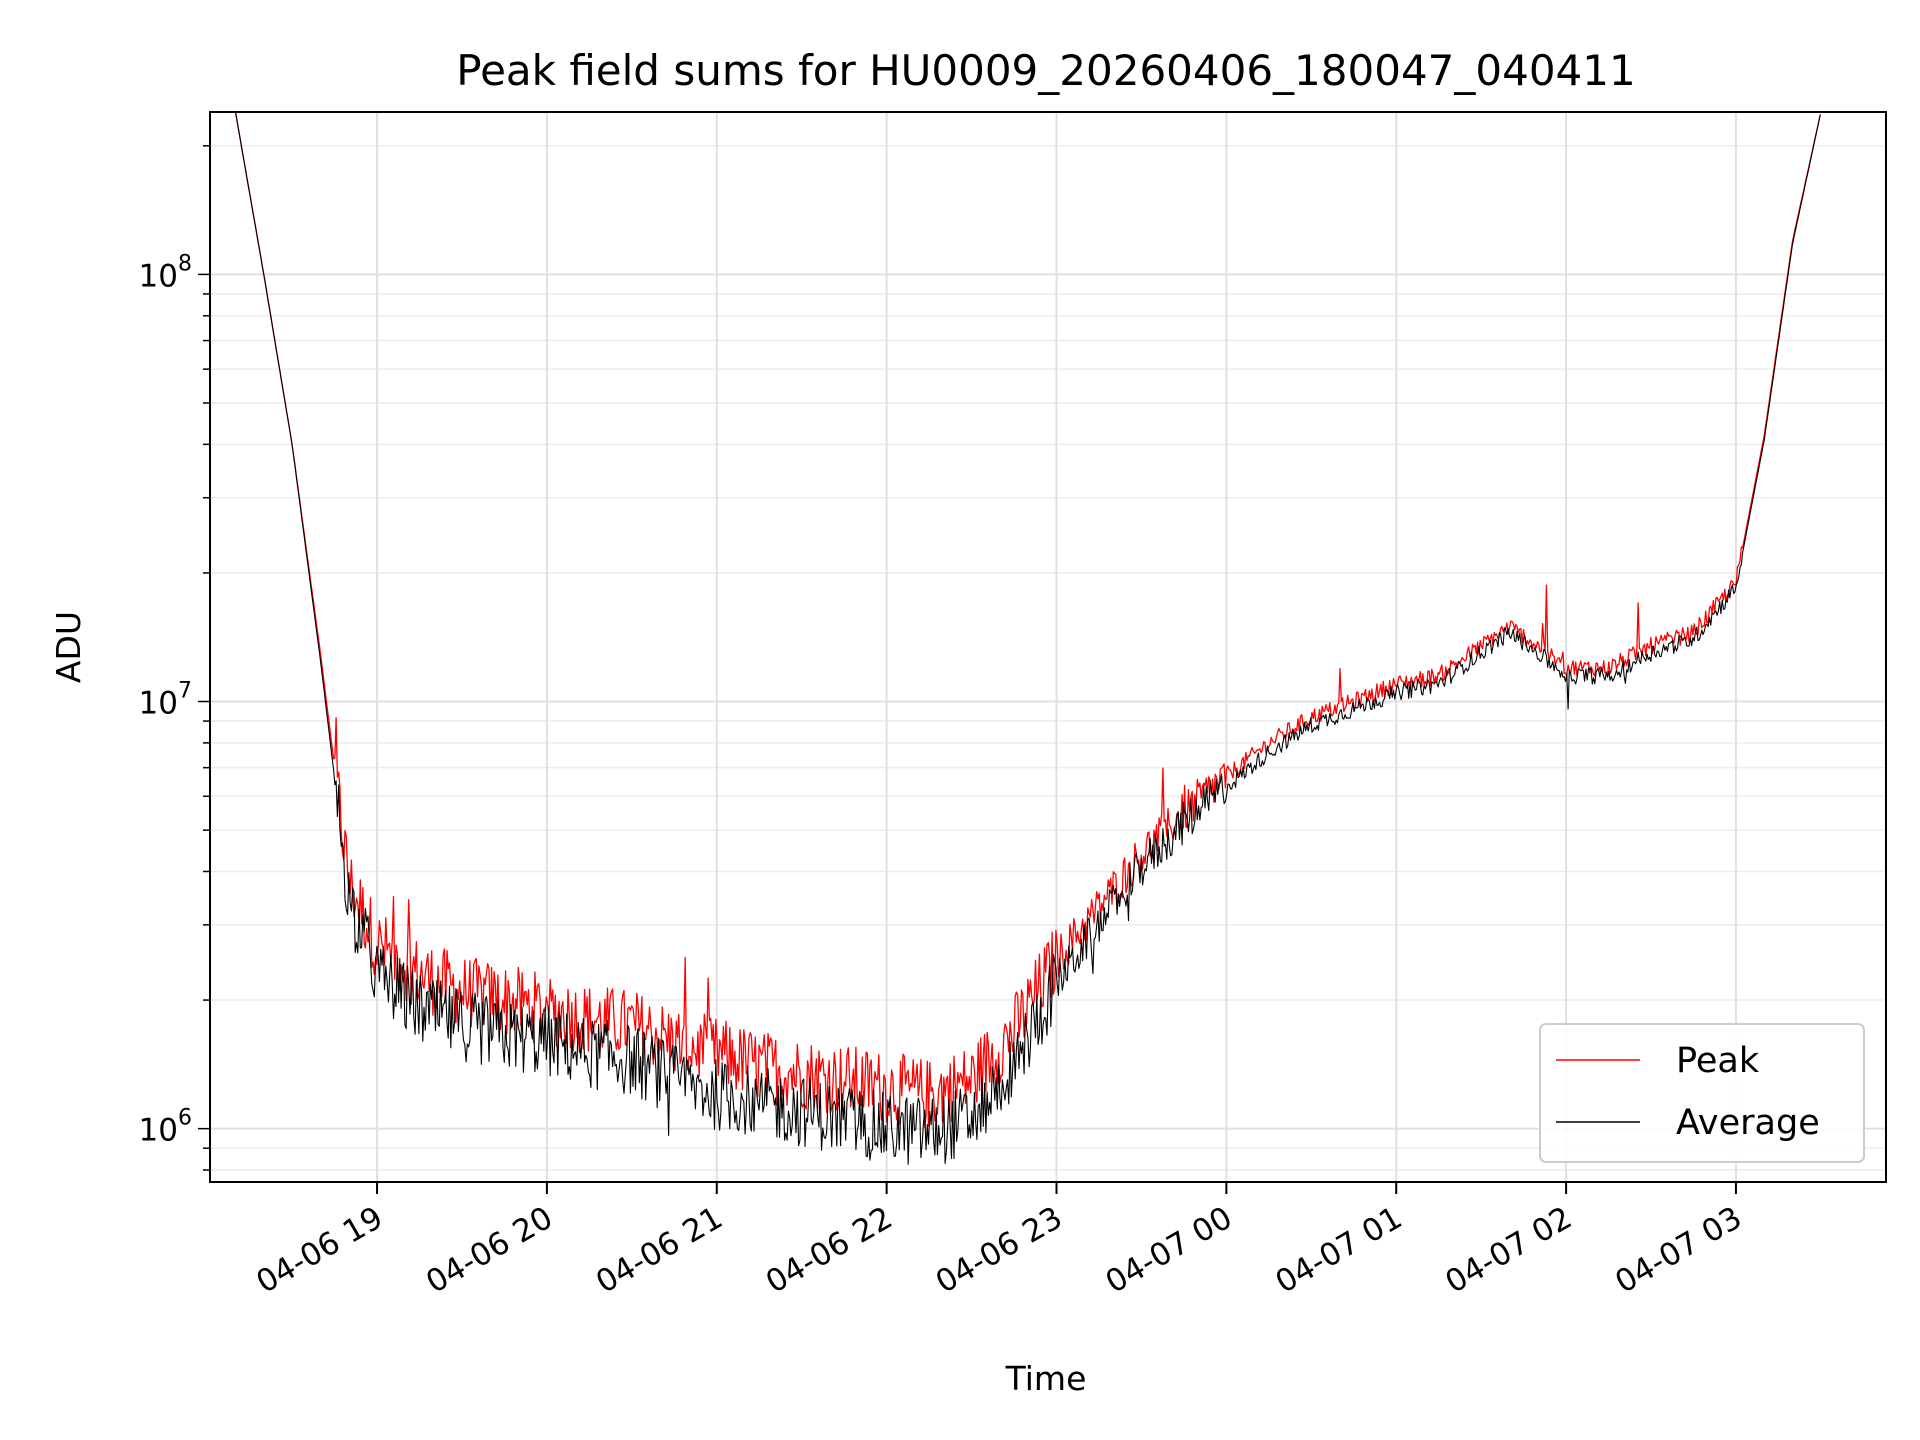 This screenshot has height=1440, width=1920. What do you see at coordinates (174, 658) in the screenshot?
I see `y-axis: 10⁶ 10⁷ 10⁸` at bounding box center [174, 658].